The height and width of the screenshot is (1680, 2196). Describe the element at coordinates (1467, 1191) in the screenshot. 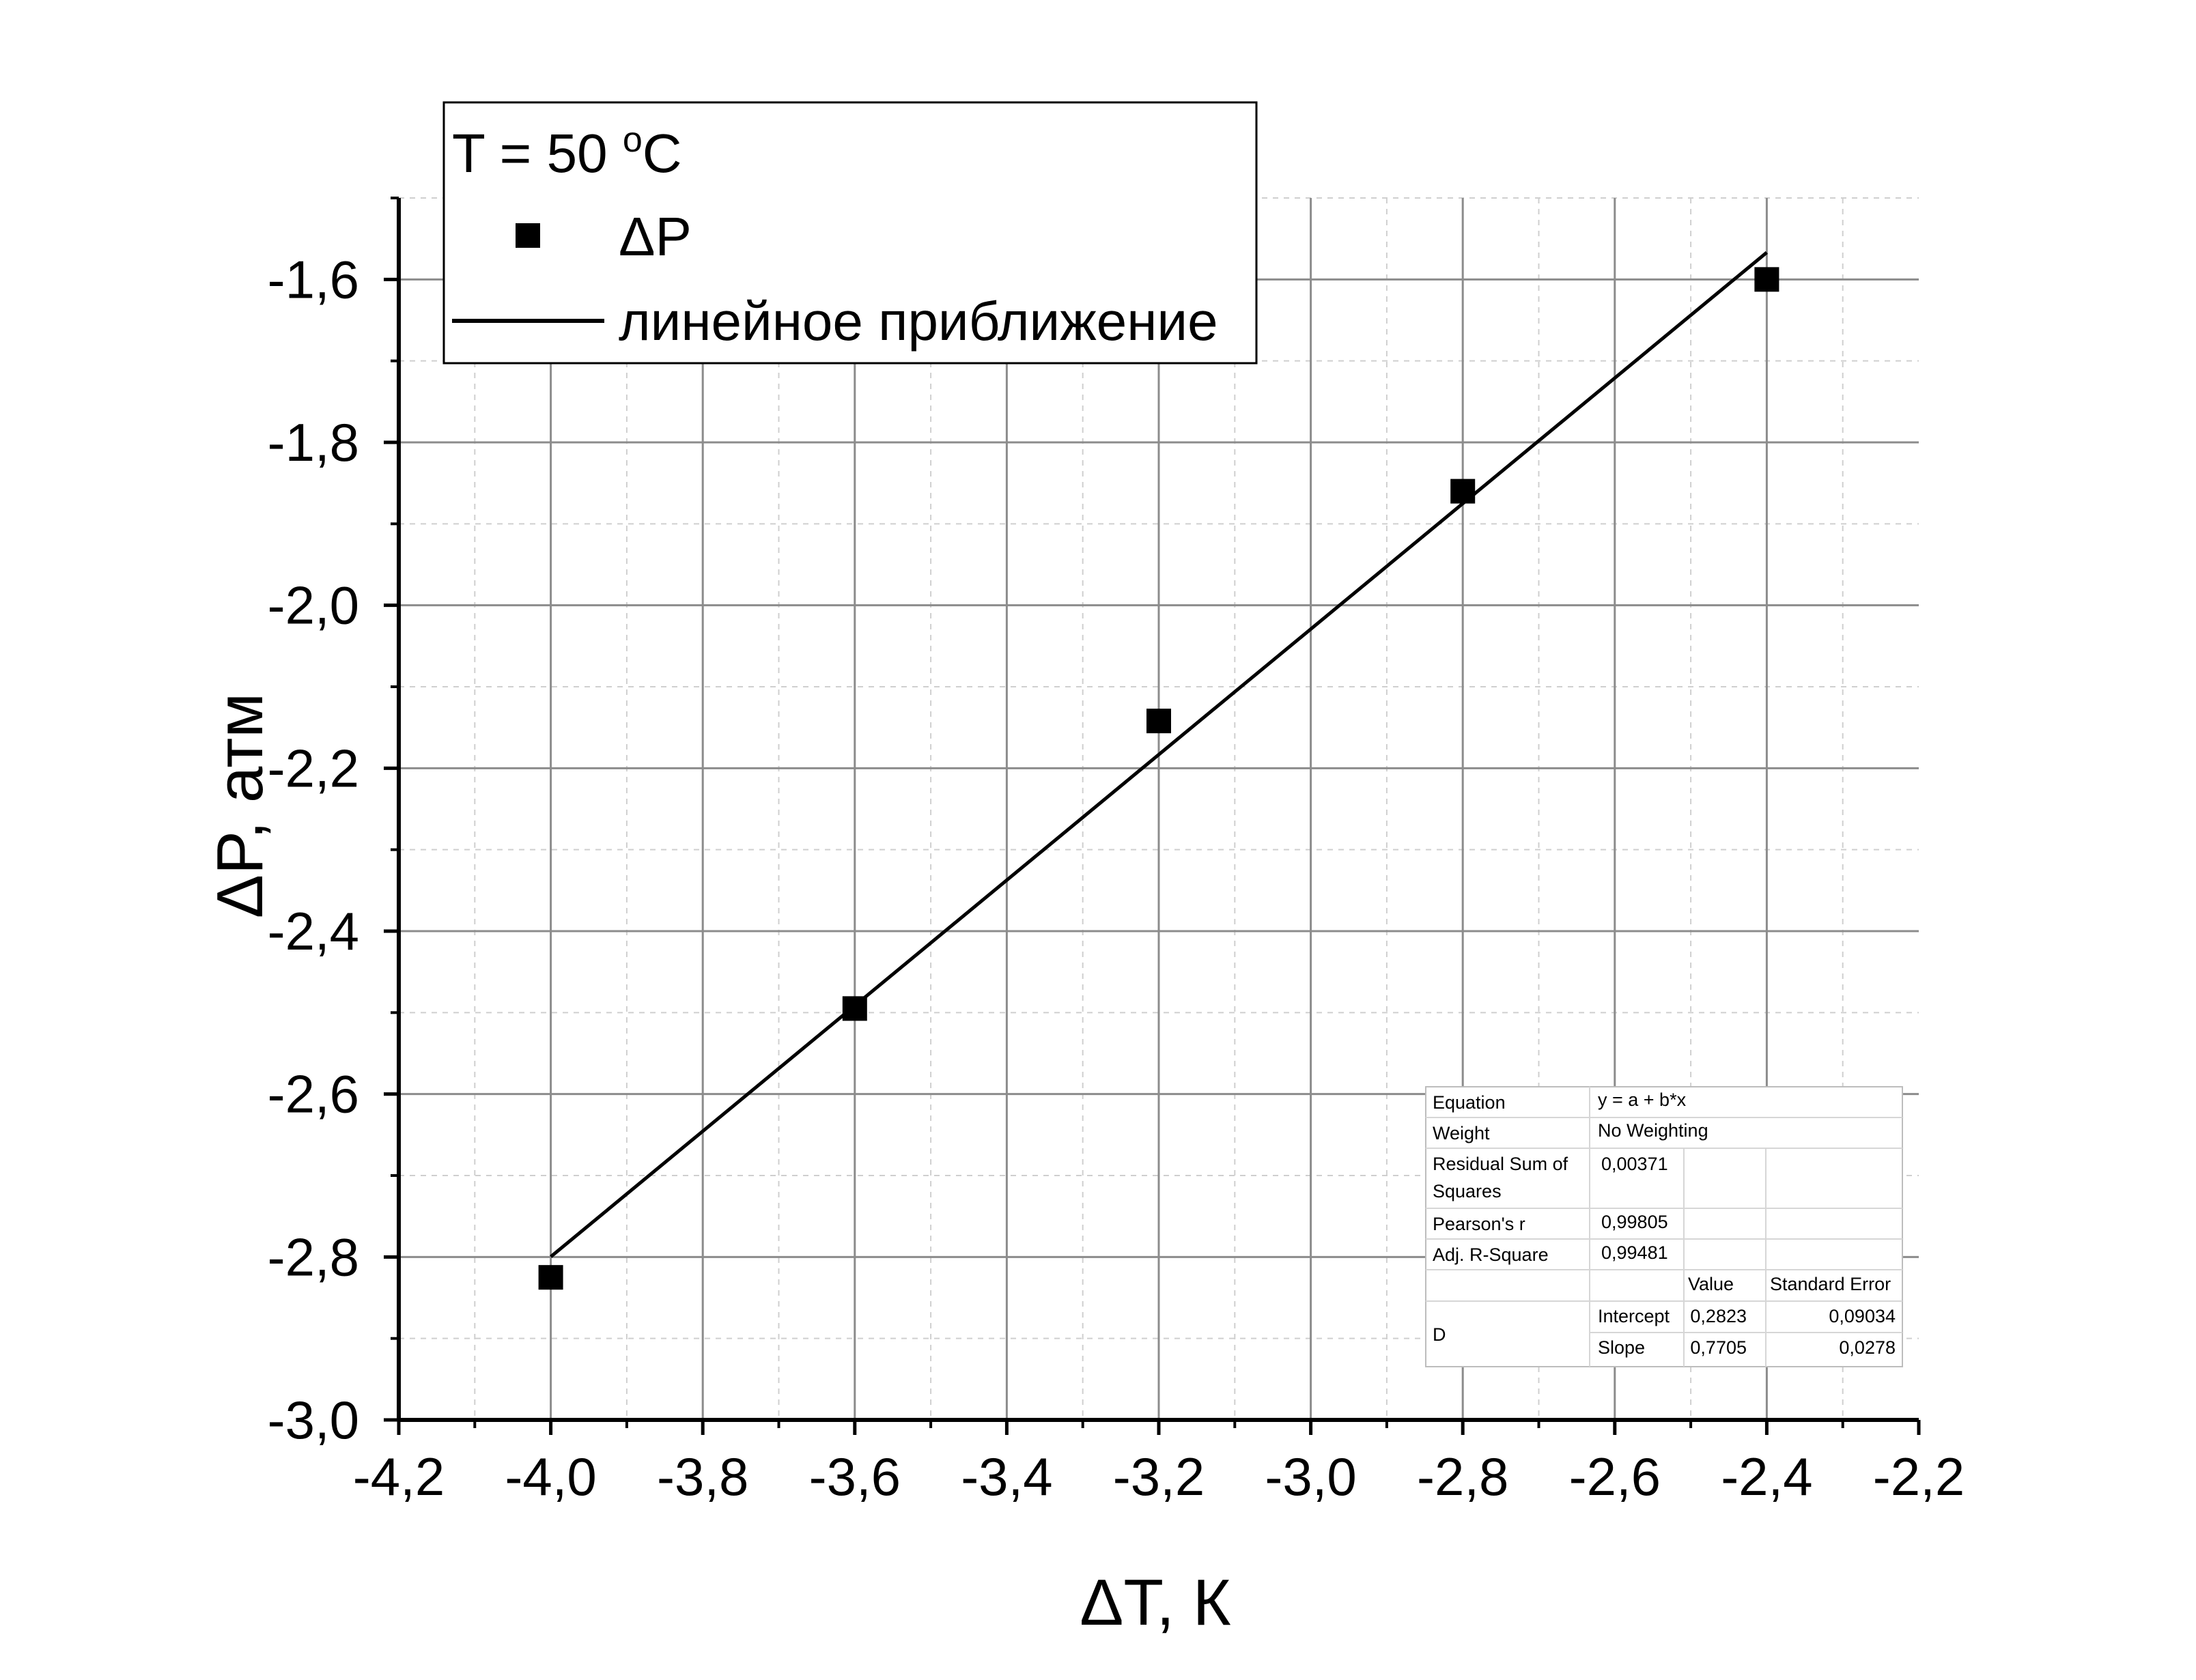

I see `stats-label-rss-line2: Squares` at that location.